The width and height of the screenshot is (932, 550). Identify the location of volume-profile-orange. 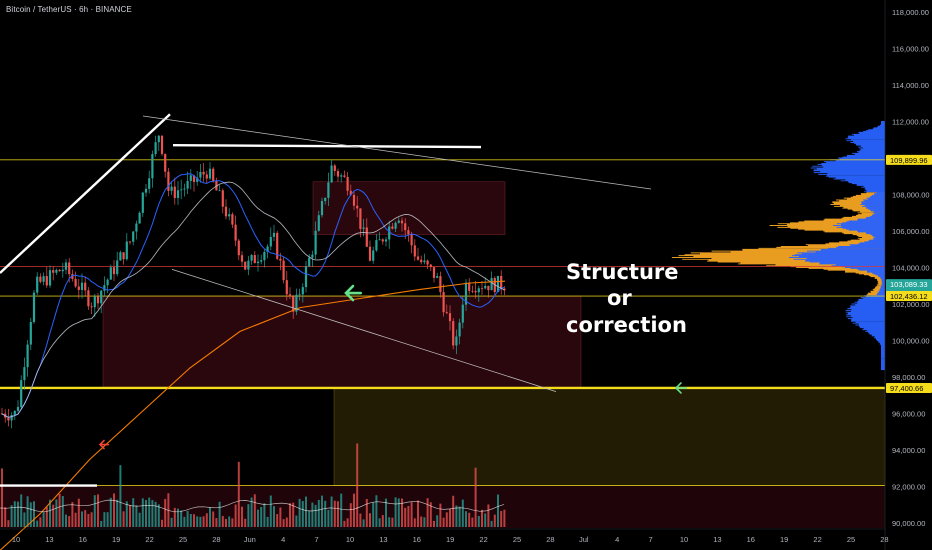
(778, 244).